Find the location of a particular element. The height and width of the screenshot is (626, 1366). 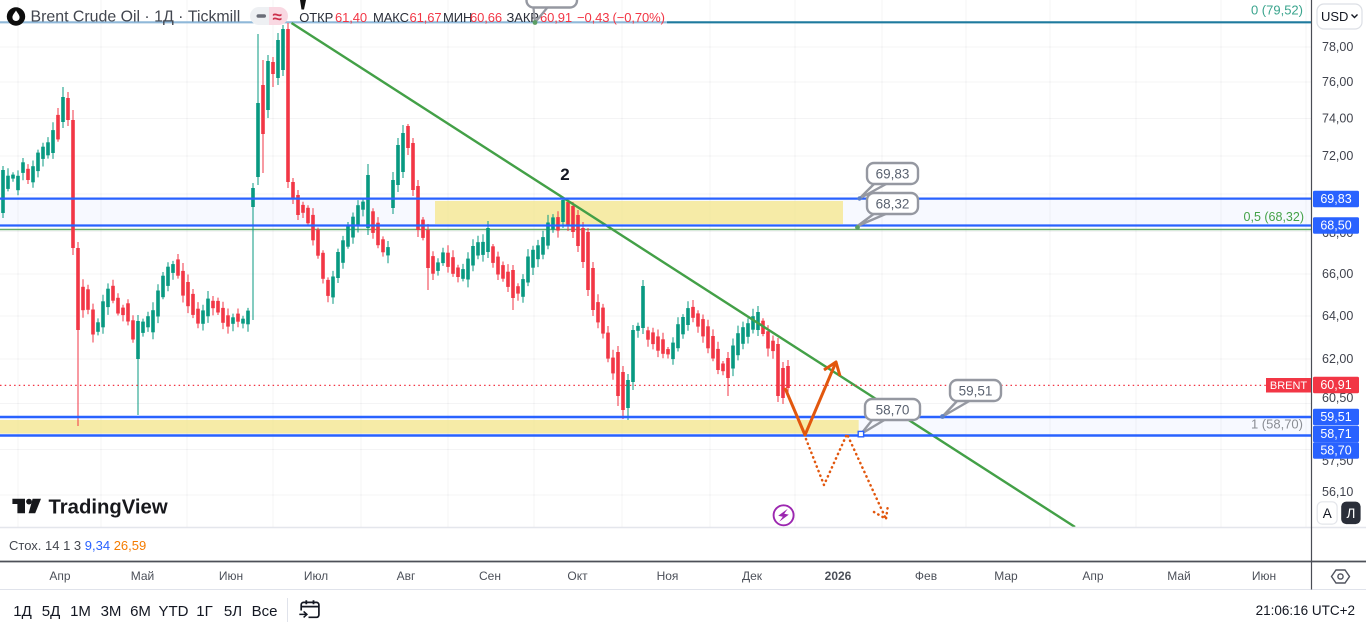

svg-text: Все is located at coordinates (265, 611).